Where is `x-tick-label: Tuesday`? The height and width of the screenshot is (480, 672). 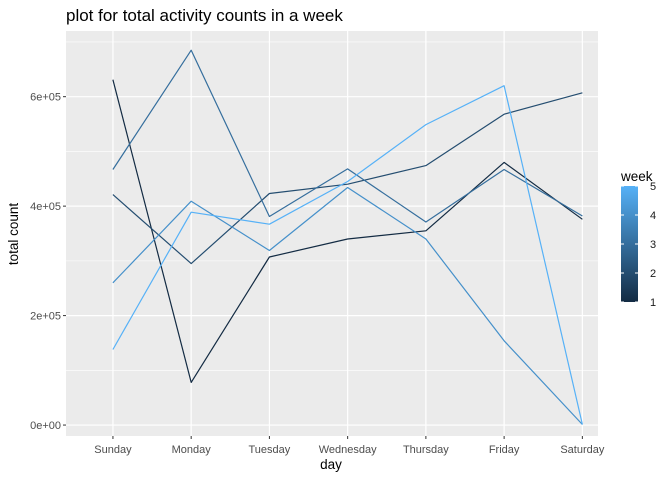 x-tick-label: Tuesday is located at coordinates (270, 450).